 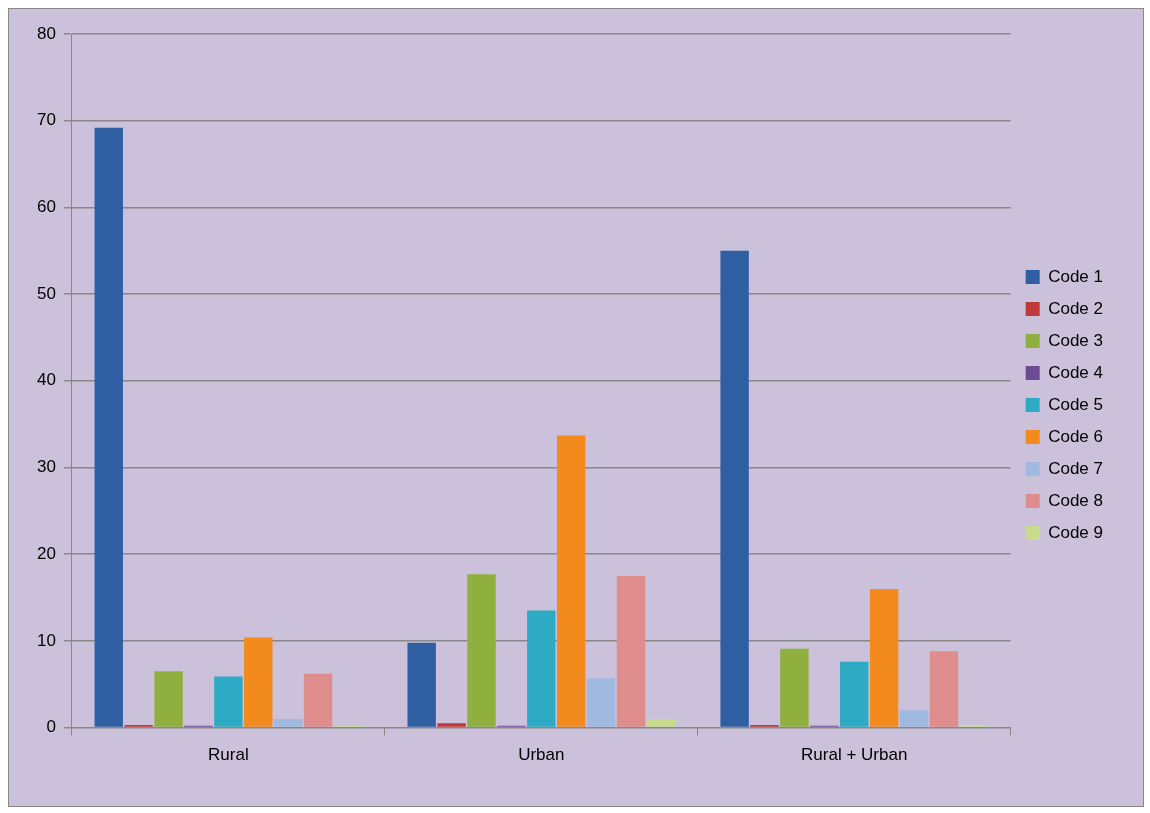 What do you see at coordinates (46, 467) in the screenshot?
I see `y-tick-label: 30` at bounding box center [46, 467].